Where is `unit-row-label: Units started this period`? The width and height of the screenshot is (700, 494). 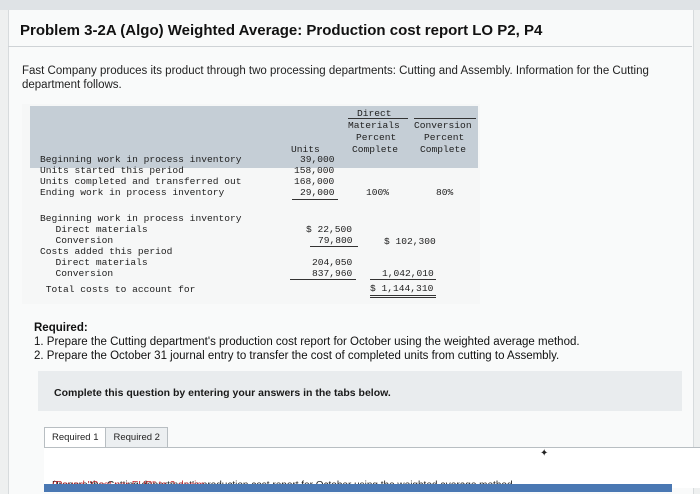 unit-row-label: Units started this period is located at coordinates (112, 170).